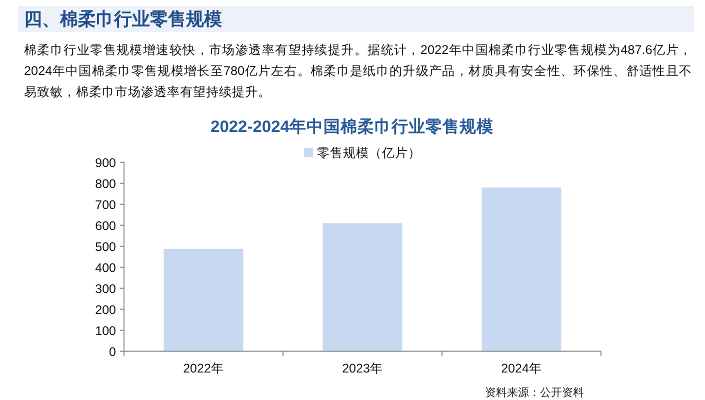 This screenshot has width=705, height=400. I want to click on y-tick-label: 400, so click(105, 267).